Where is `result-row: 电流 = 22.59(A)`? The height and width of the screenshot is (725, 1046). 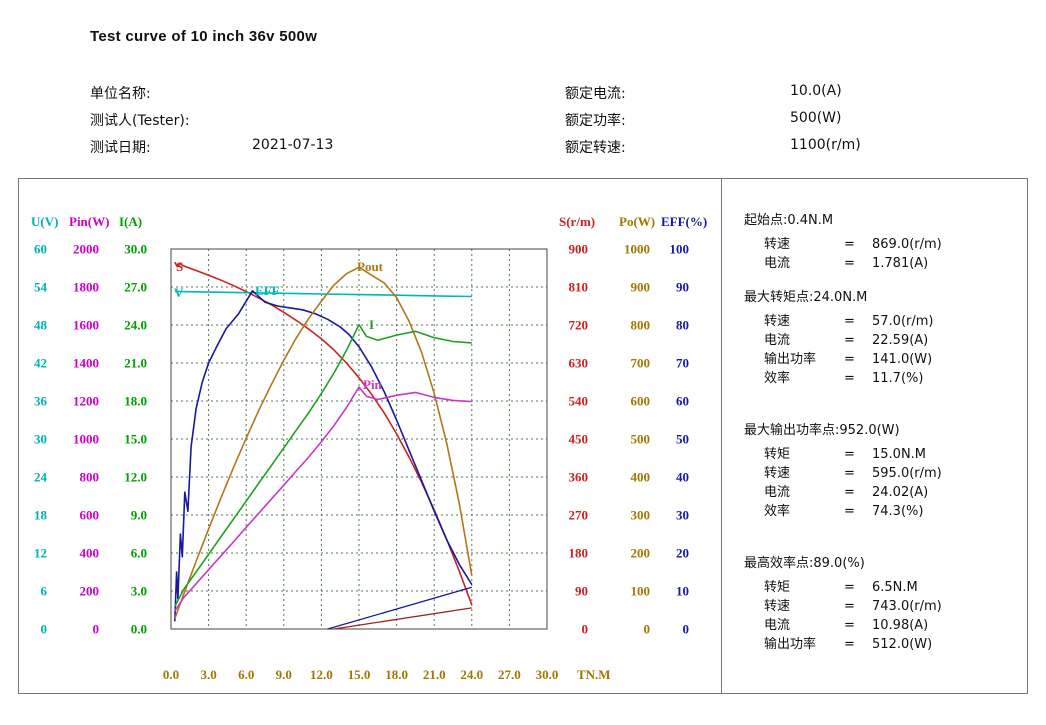 result-row: 电流 = 22.59(A) is located at coordinates (882, 340).